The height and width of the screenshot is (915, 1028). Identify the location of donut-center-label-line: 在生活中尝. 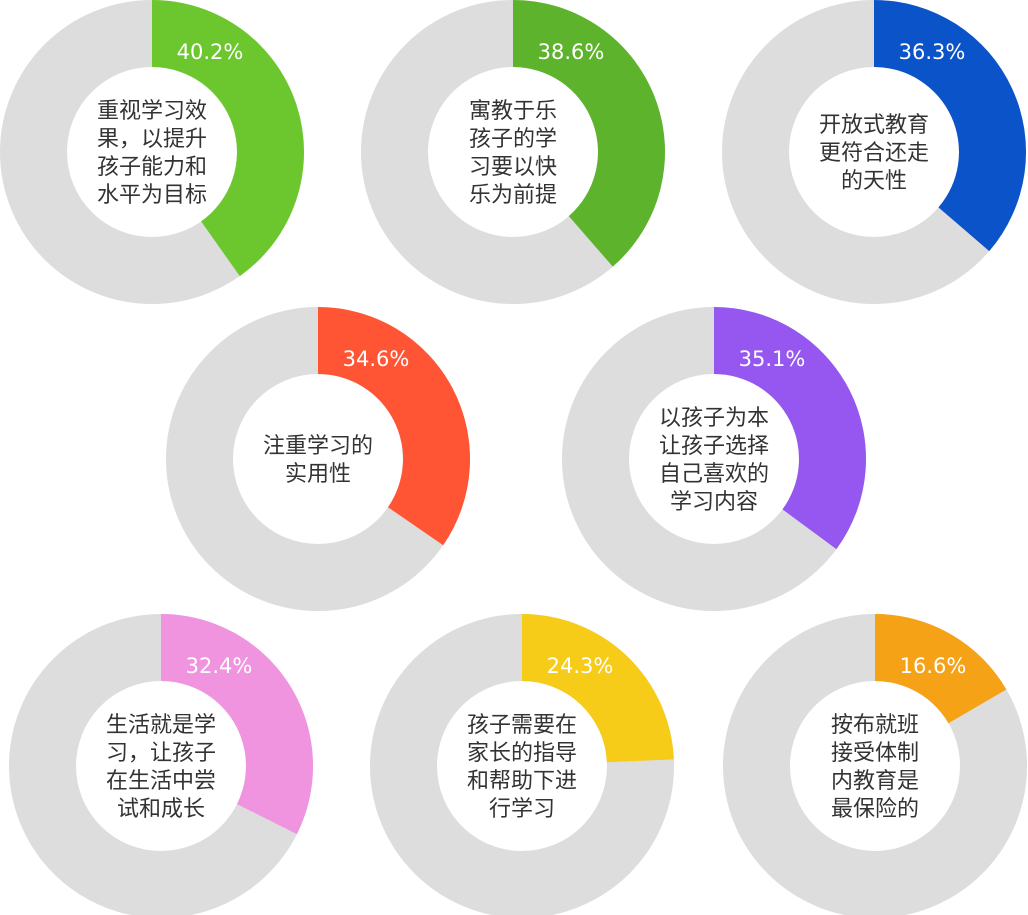
(161, 781).